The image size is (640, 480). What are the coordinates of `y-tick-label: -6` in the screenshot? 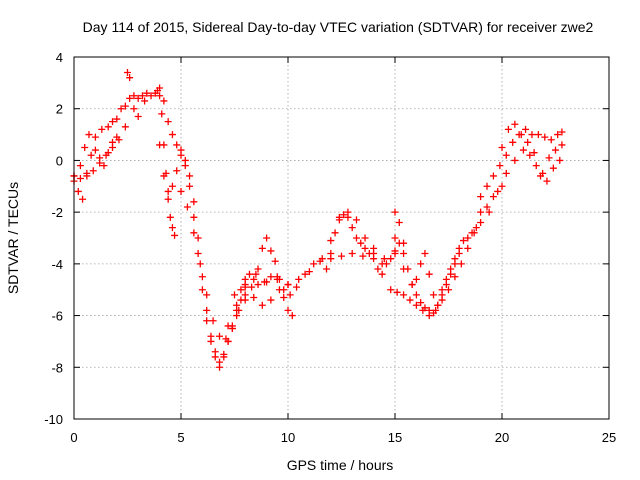 It's located at (57, 316).